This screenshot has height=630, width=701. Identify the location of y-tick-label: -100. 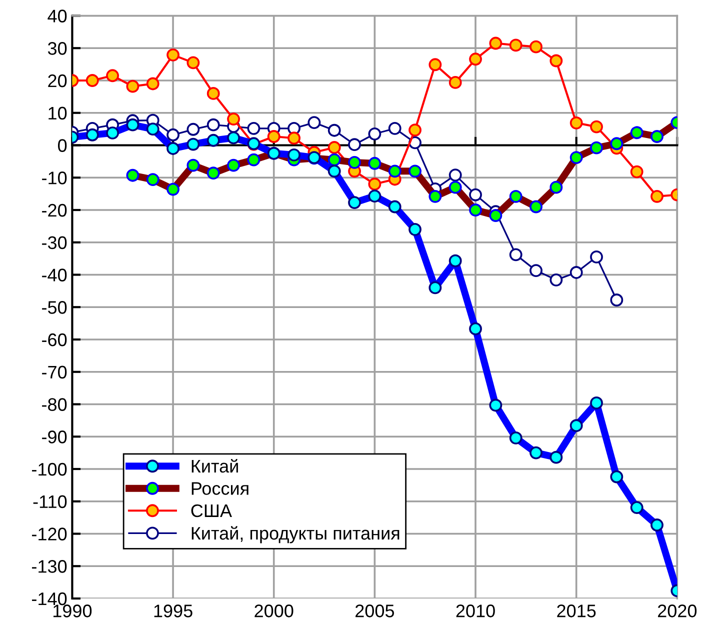
(49, 469).